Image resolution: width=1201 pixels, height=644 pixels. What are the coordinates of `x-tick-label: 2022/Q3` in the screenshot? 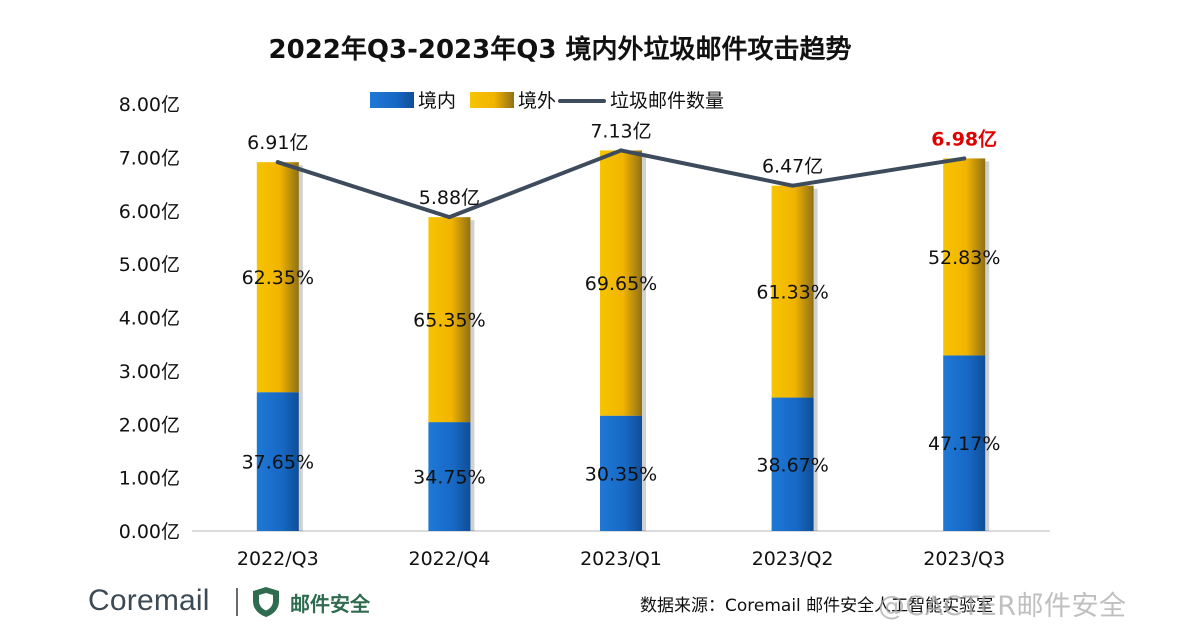 It's located at (278, 559).